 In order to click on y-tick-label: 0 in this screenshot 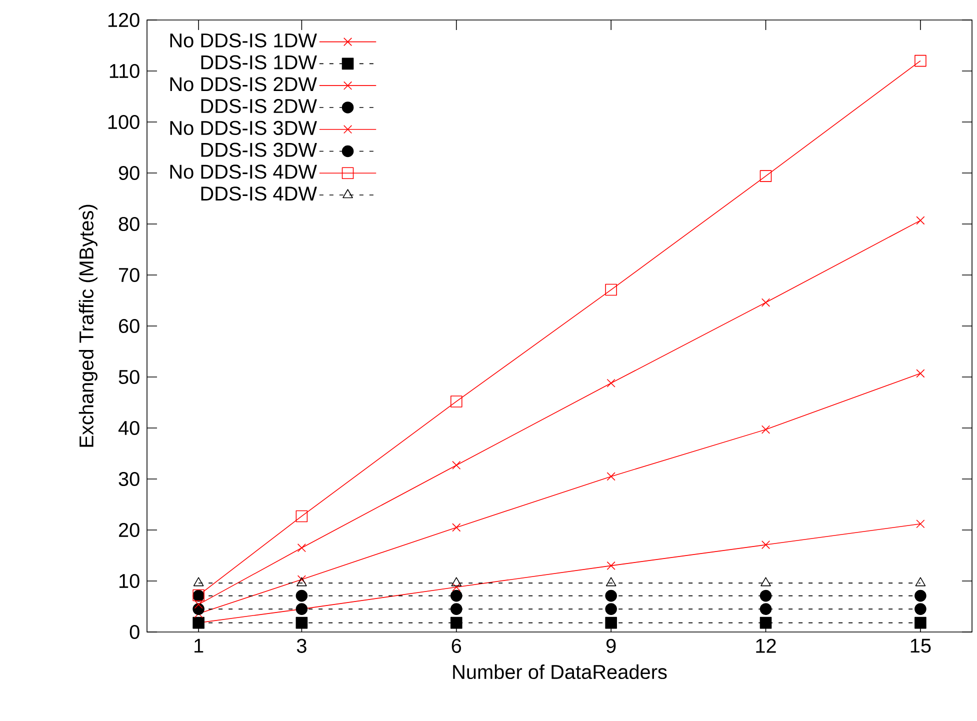, I will do `click(135, 632)`.